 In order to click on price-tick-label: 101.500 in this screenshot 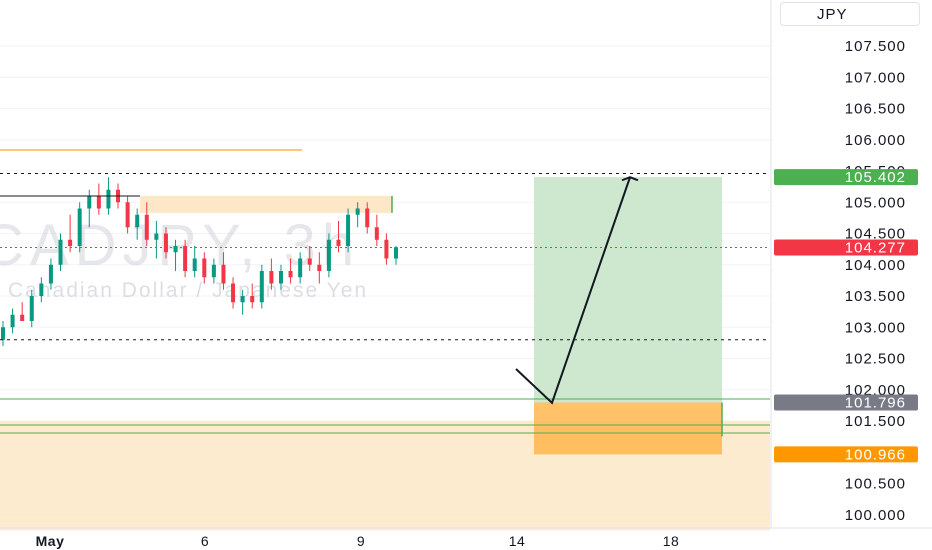, I will do `click(875, 421)`.